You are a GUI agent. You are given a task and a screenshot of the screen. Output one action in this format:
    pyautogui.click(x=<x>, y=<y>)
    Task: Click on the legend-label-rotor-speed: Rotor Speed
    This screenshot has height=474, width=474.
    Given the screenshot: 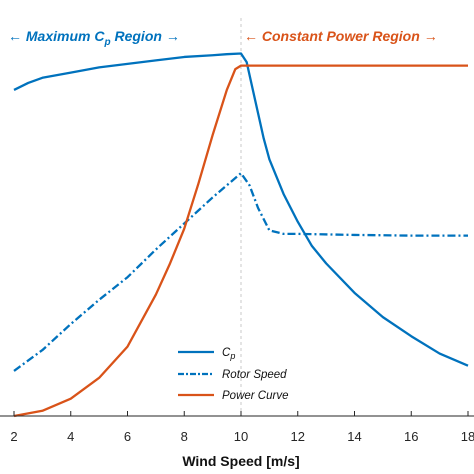 What is the action you would take?
    pyautogui.click(x=254, y=375)
    